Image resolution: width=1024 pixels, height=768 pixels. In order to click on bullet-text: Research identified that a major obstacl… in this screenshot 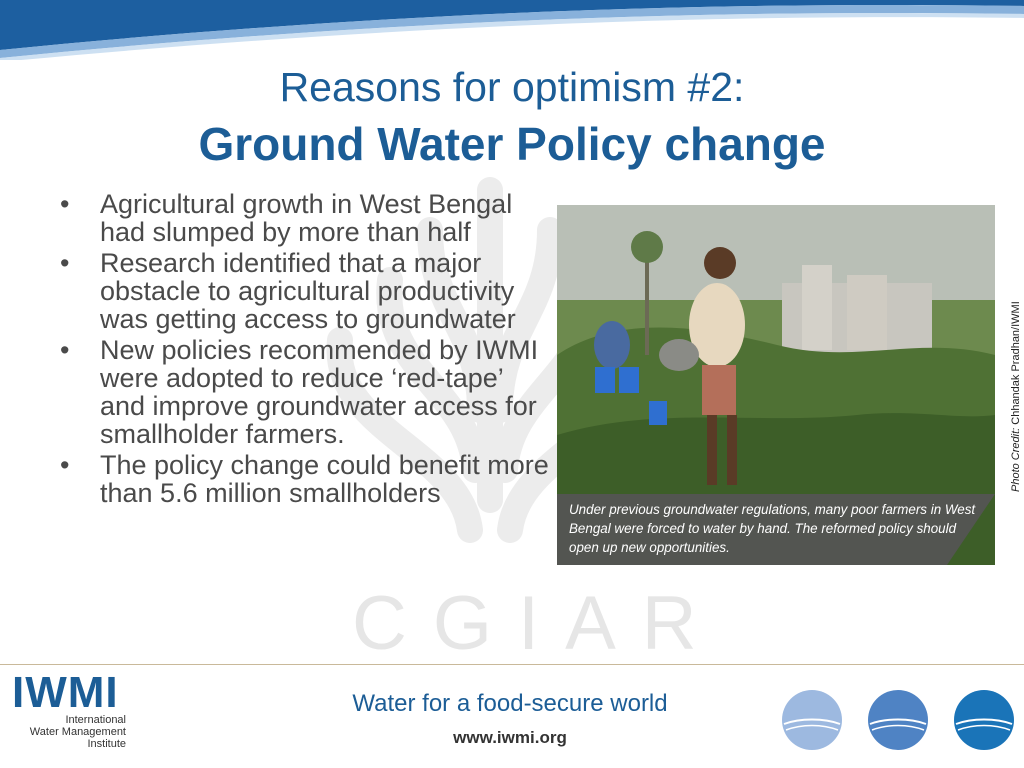, I will do `click(308, 291)`.